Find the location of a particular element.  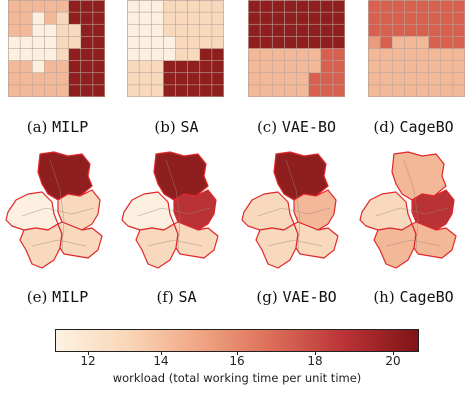

grid-frame is located at coordinates (175, 48).